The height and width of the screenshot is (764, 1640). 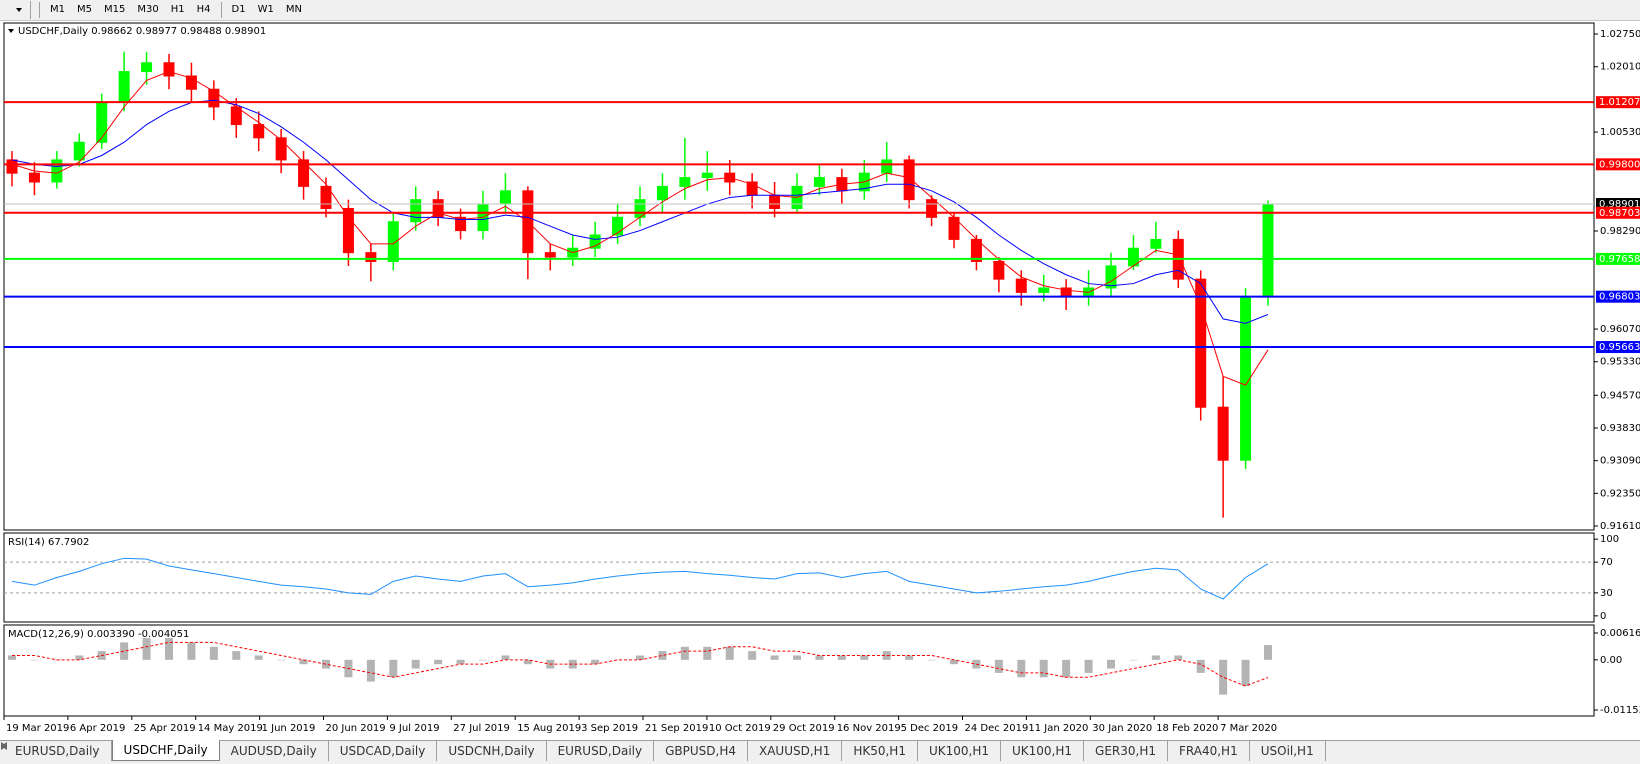 I want to click on date-label: 1 Jun 2019, so click(x=289, y=728).